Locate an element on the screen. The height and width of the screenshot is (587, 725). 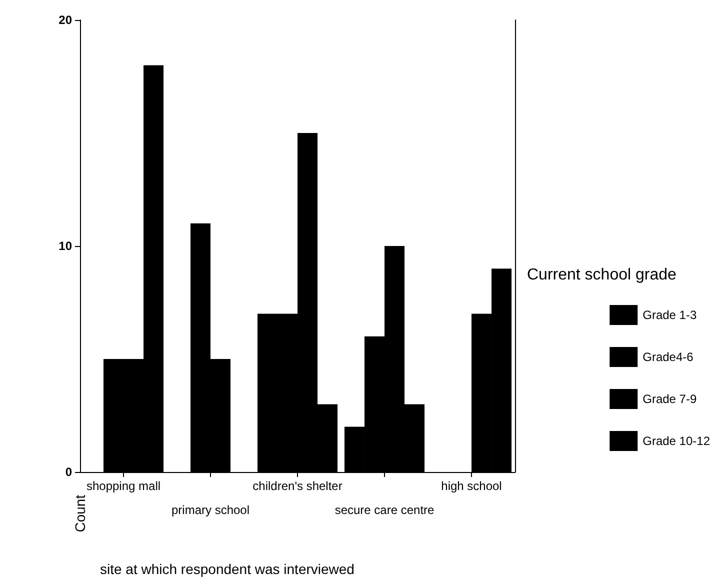
y-tick-label: 0 is located at coordinates (68, 472).